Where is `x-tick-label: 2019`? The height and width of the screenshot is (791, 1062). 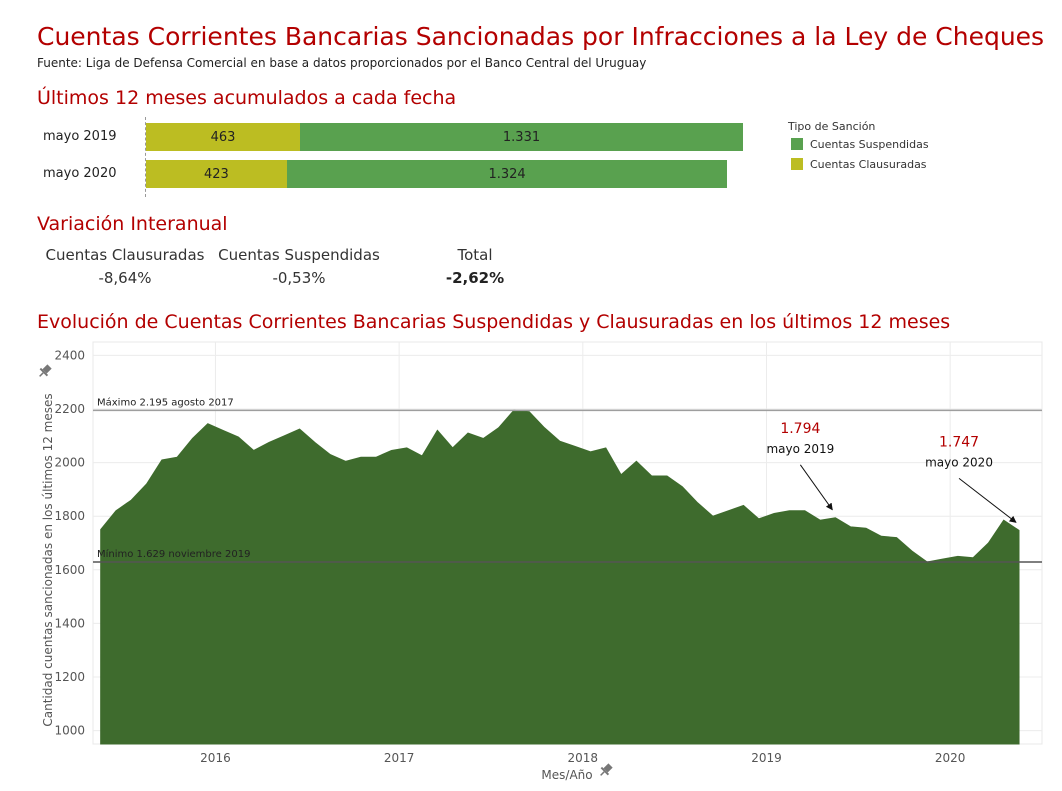
x-tick-label: 2019 is located at coordinates (766, 758).